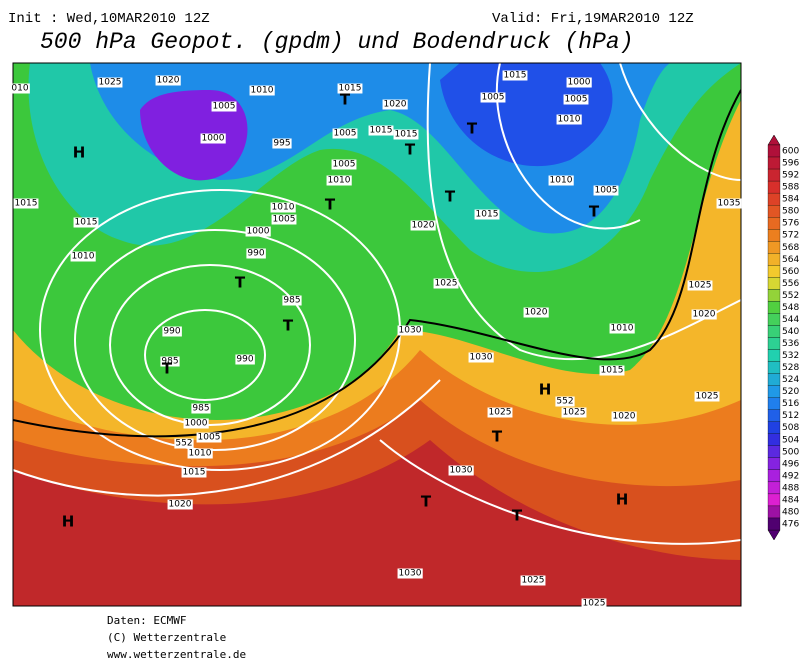 This screenshot has width=812, height=671. I want to click on colorbar-label: 532, so click(790, 356).